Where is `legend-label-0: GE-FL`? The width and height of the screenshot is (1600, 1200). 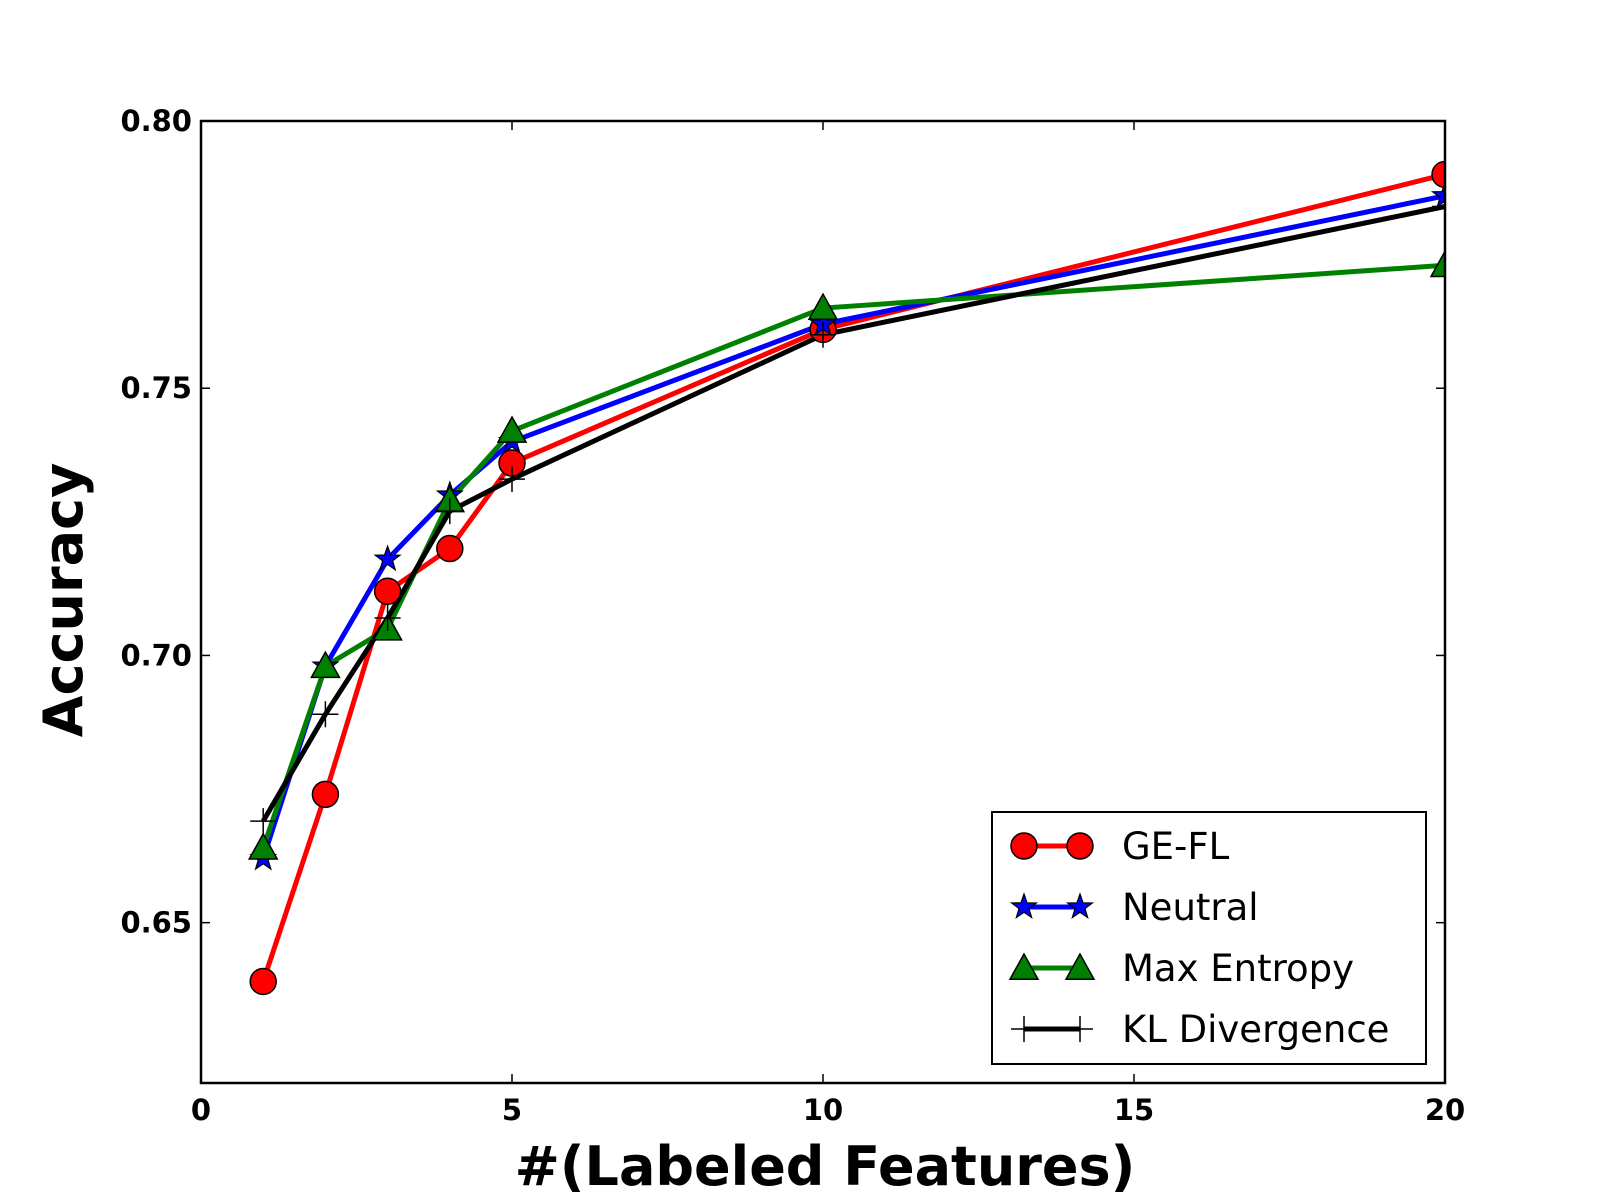 legend-label-0: GE-FL is located at coordinates (1176, 846).